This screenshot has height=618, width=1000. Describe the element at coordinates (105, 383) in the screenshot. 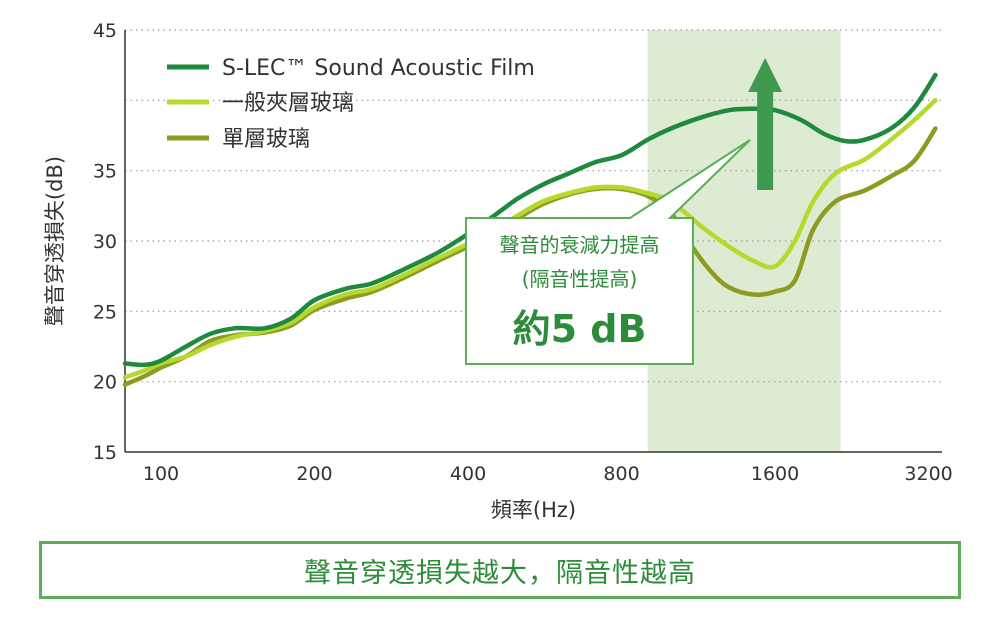

I see `y-tick-label: 20` at that location.